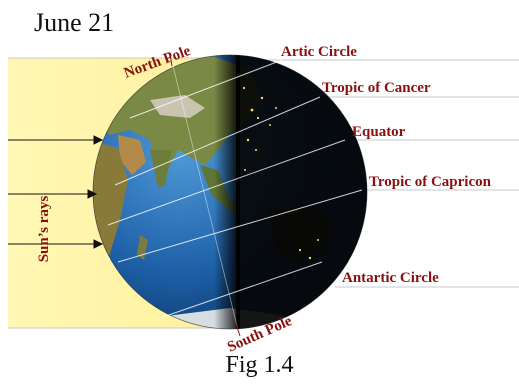  What do you see at coordinates (319, 52) in the screenshot?
I see `arctic-circle-label: Artic Circle` at bounding box center [319, 52].